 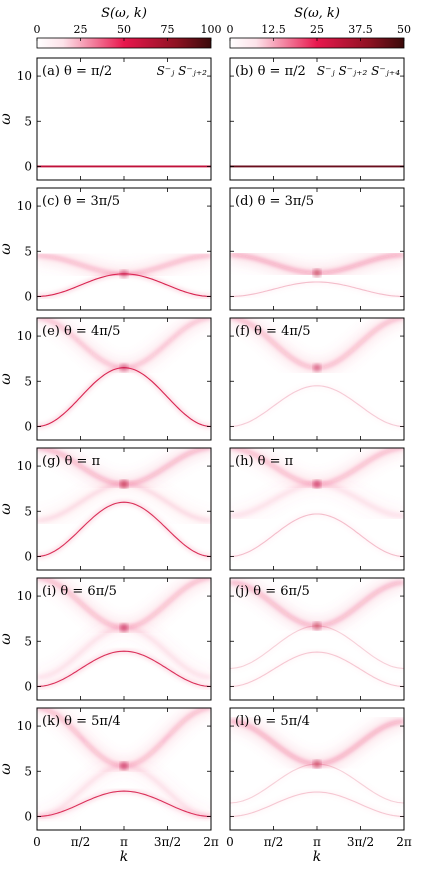 What do you see at coordinates (274, 201) in the screenshot?
I see `panel-label: (d) θ = 3π/5` at bounding box center [274, 201].